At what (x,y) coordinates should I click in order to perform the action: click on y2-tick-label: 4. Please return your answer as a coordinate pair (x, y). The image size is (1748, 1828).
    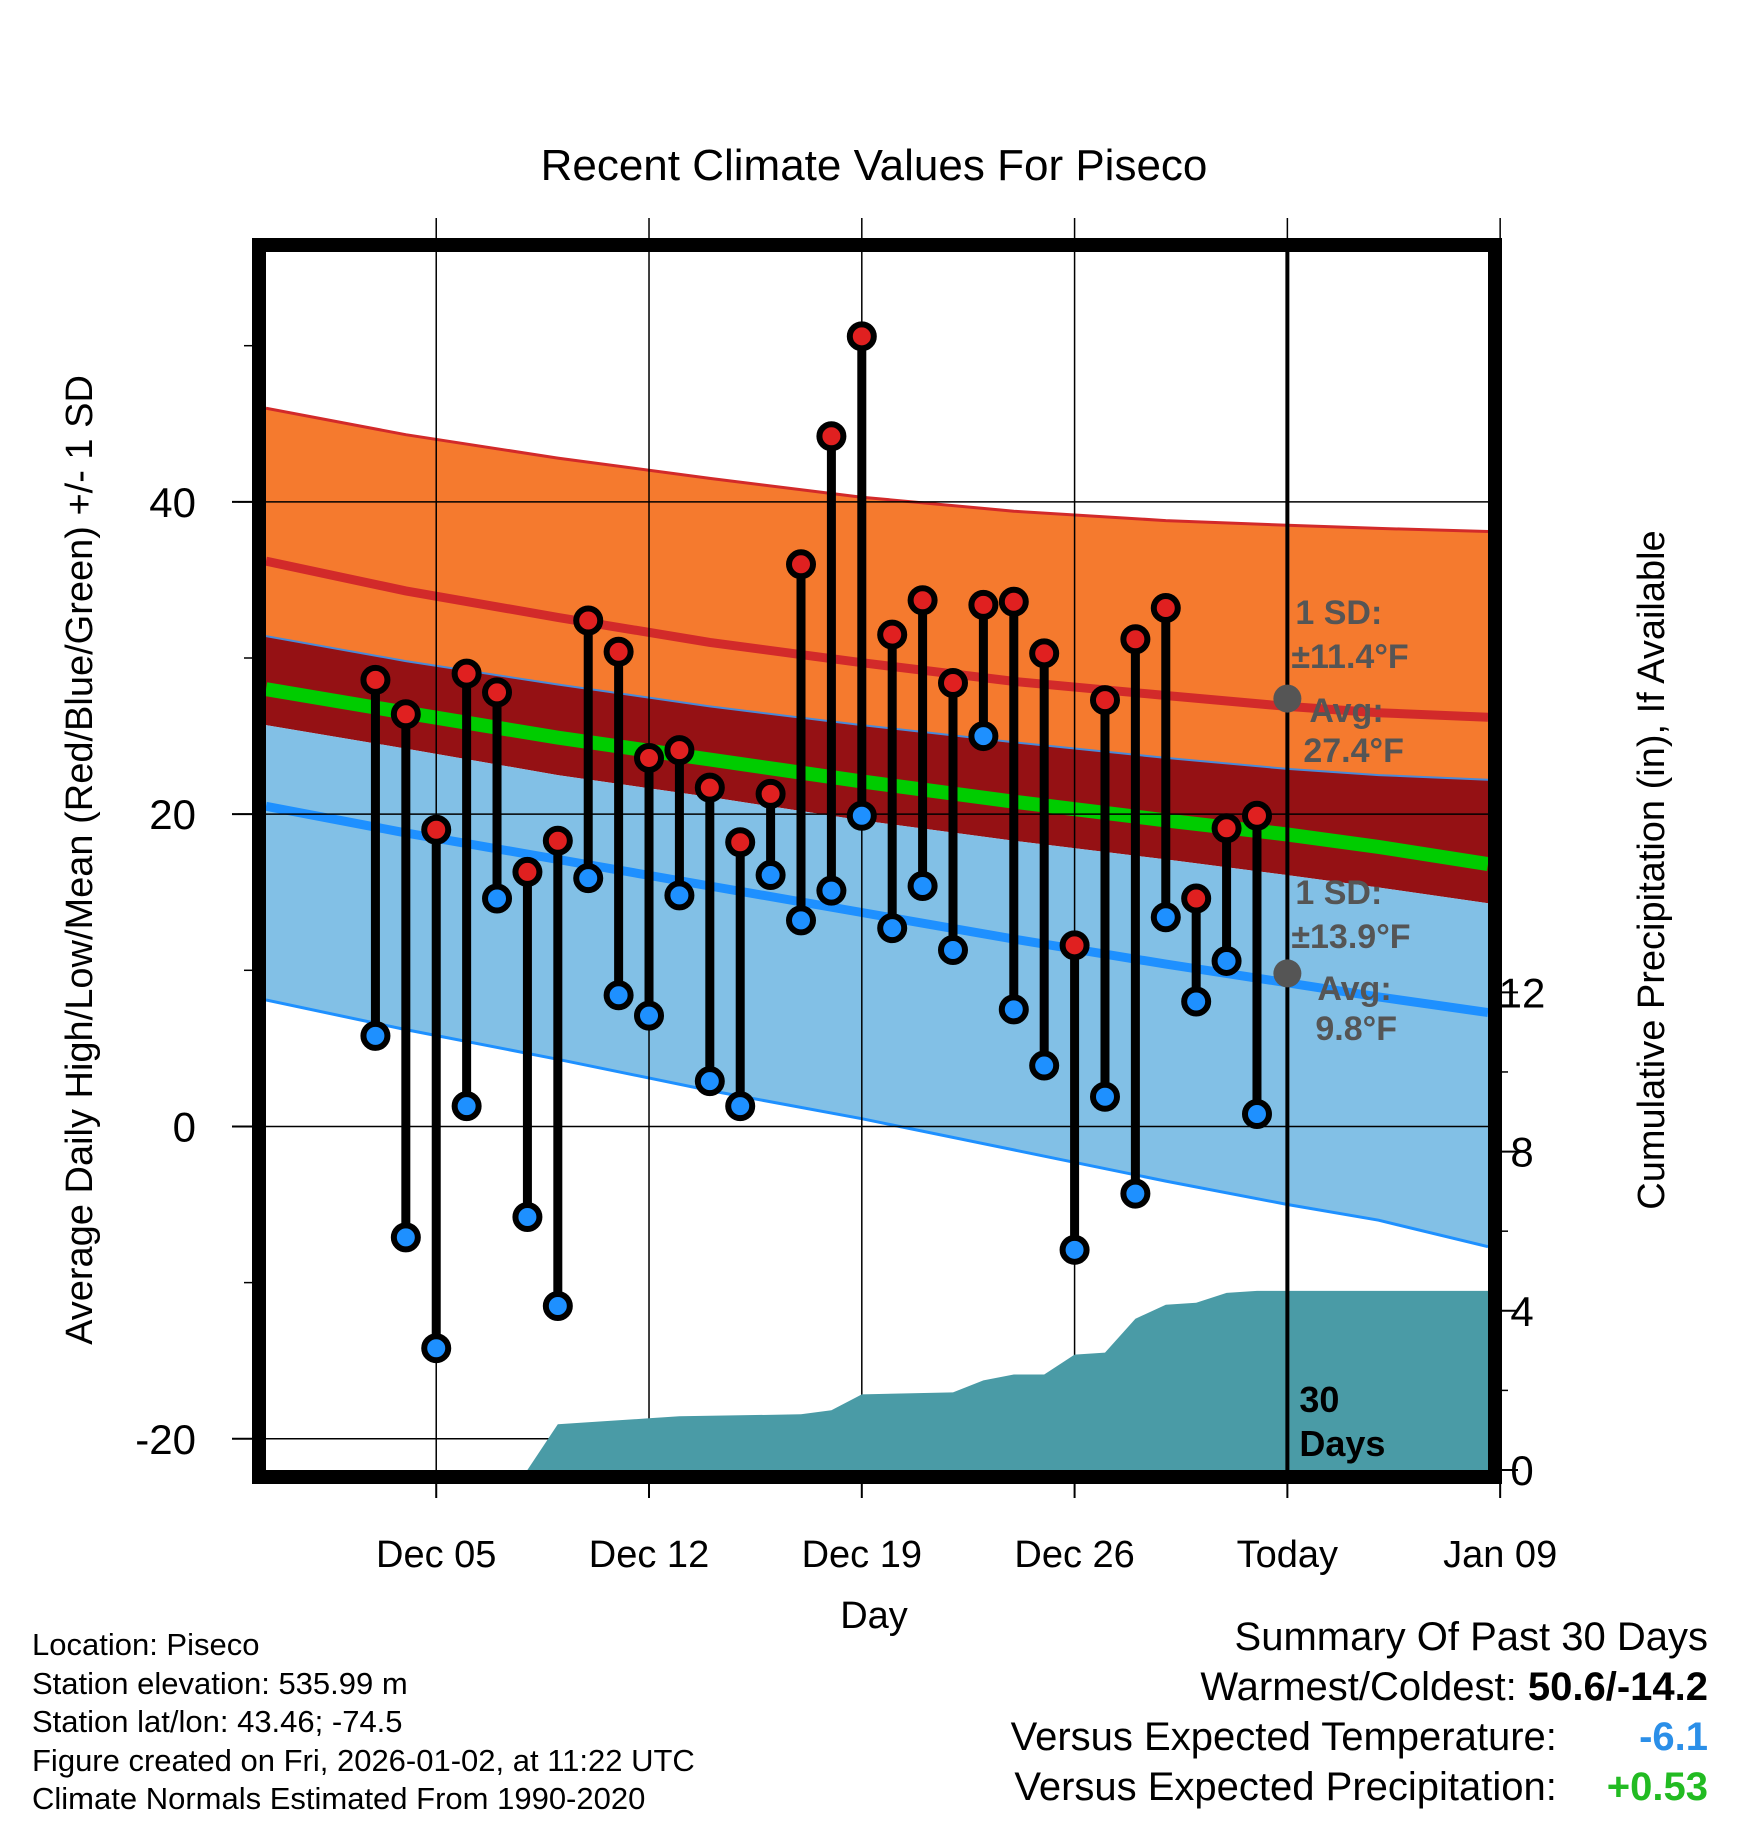
    Looking at the image, I should click on (1521, 1311).